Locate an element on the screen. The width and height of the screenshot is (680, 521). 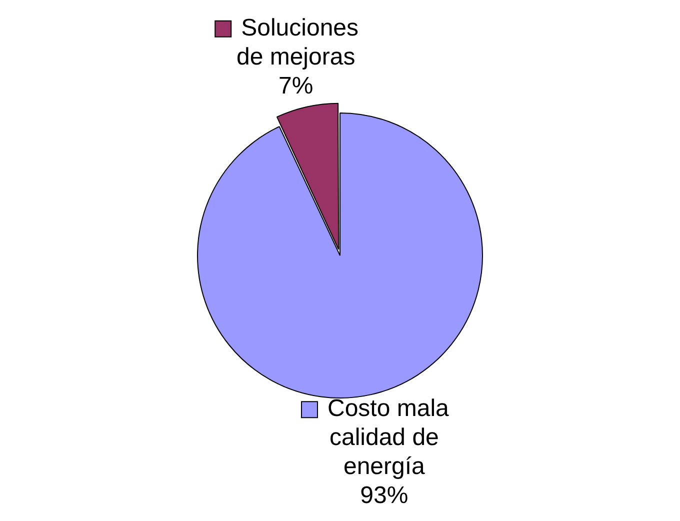
data-label: 93% is located at coordinates (384, 496).